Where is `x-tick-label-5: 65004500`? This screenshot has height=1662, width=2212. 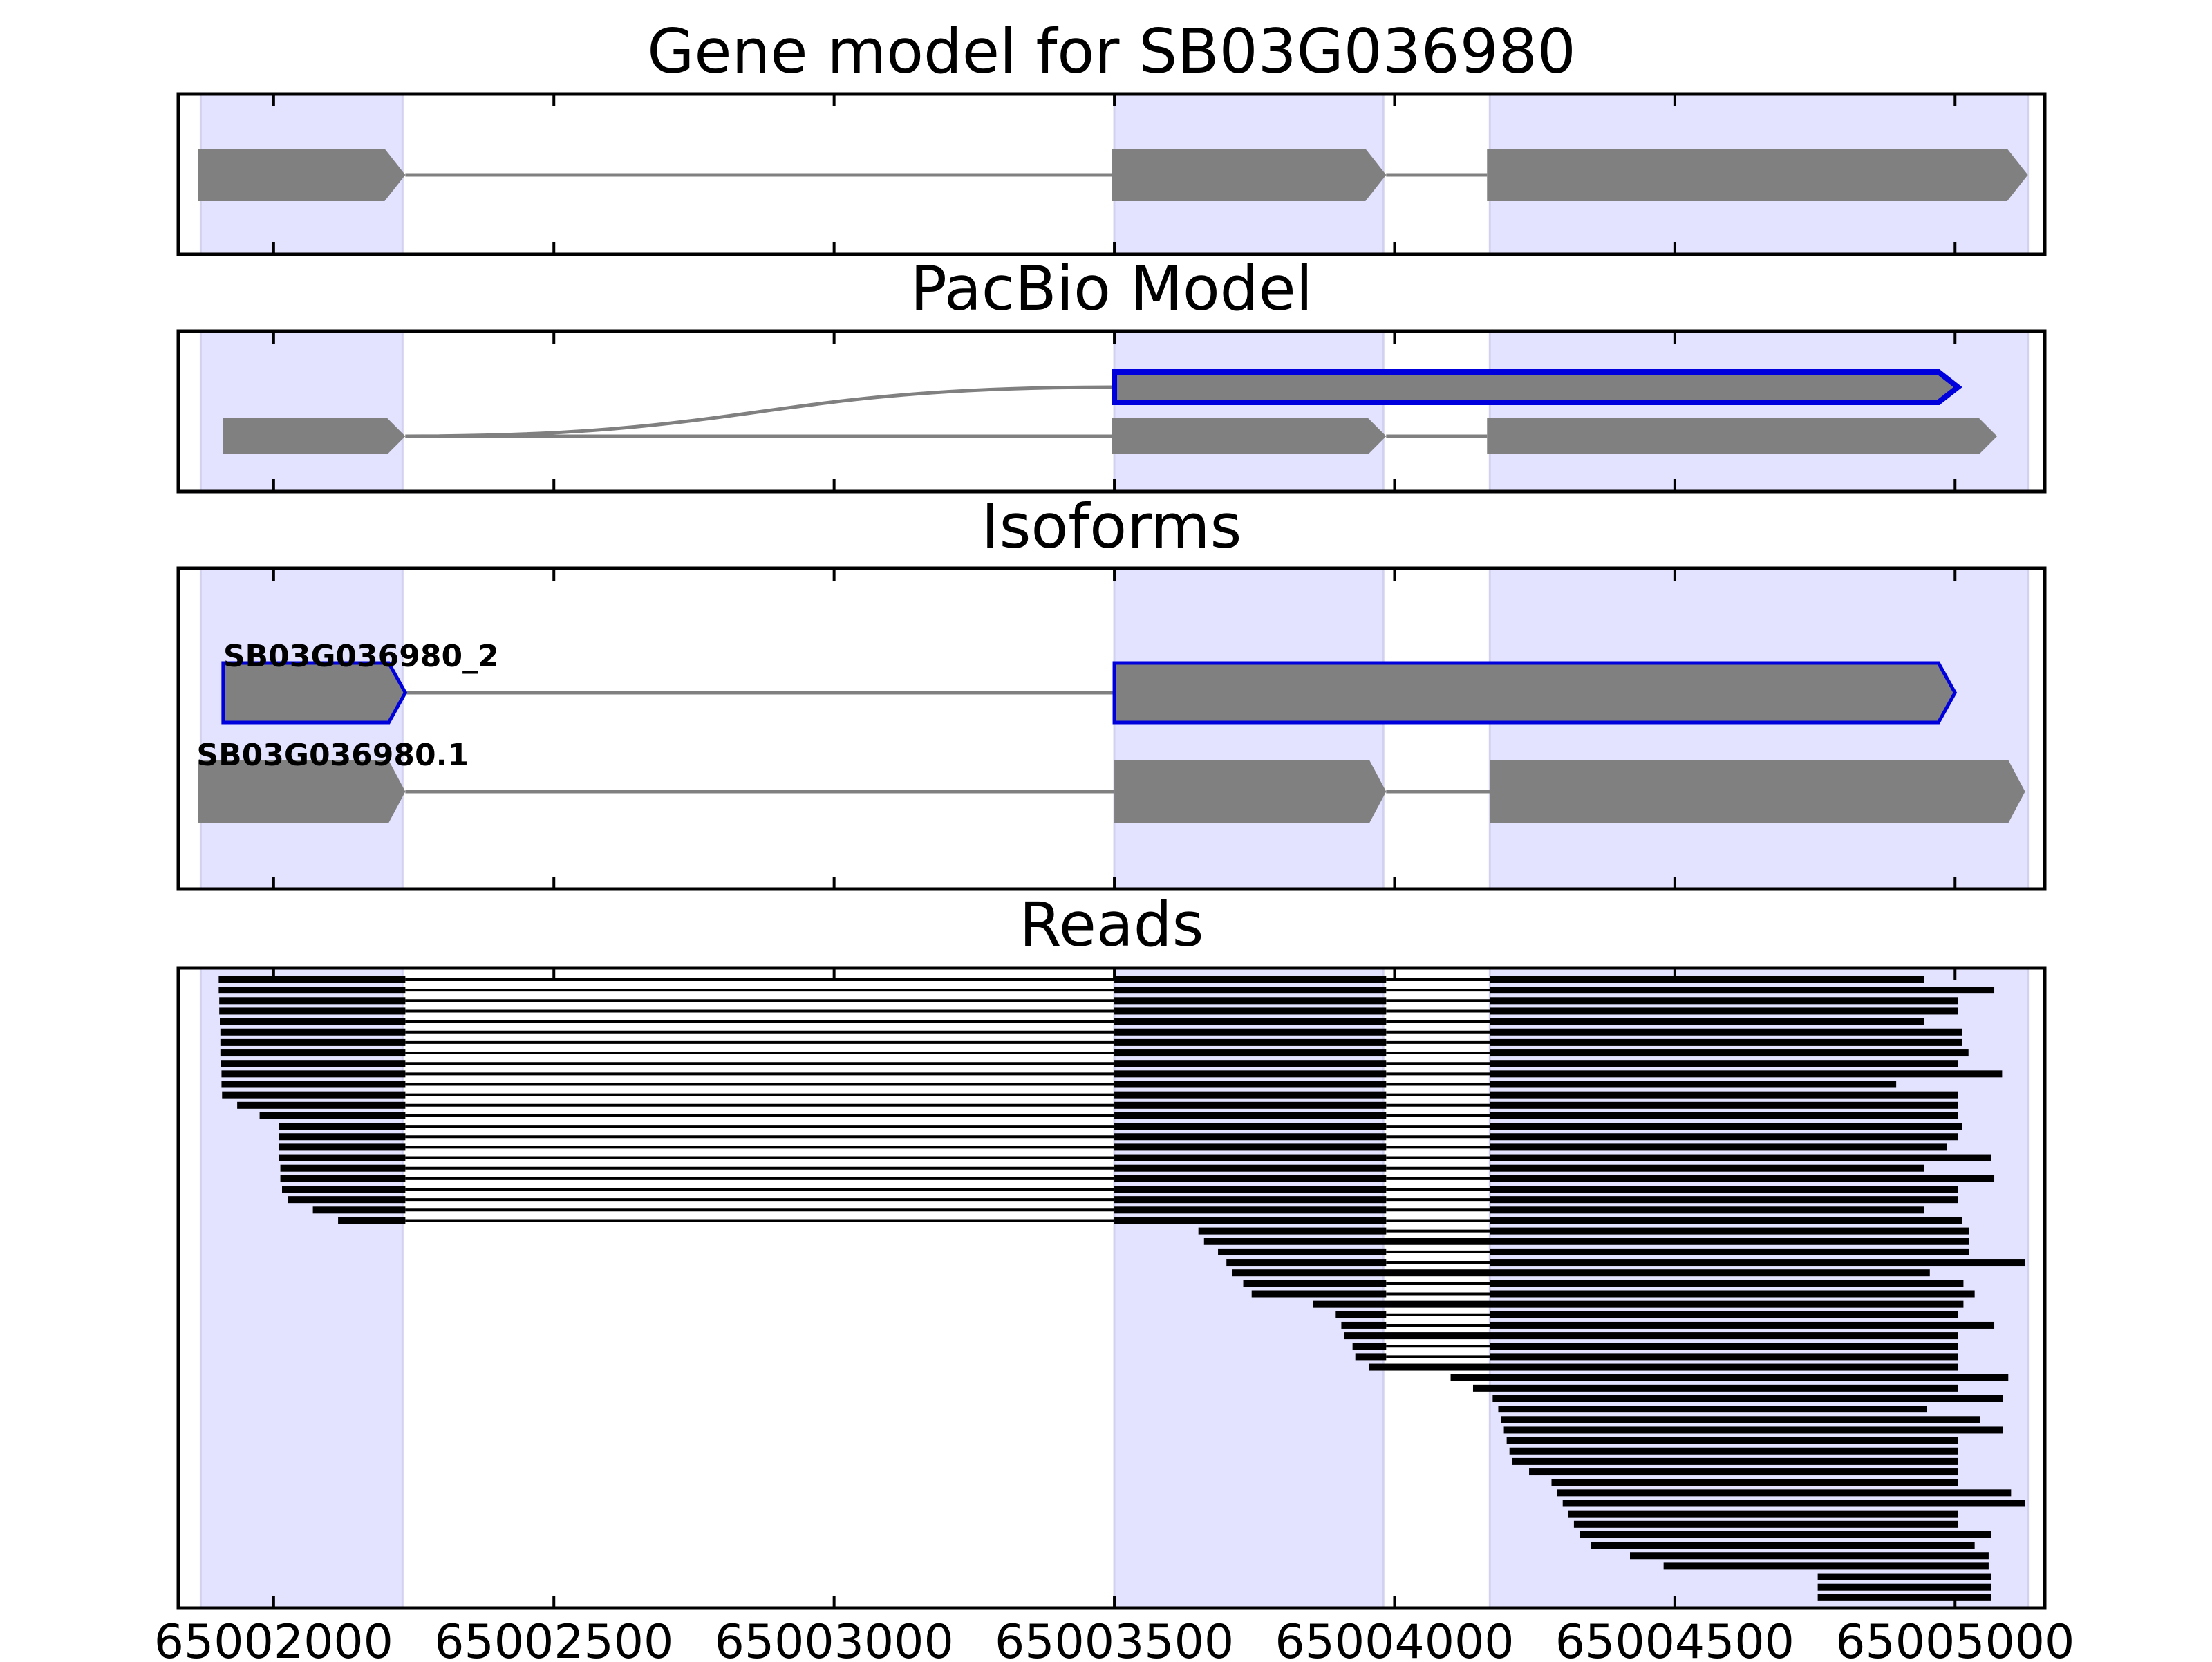 x-tick-label-5: 65004500 is located at coordinates (1675, 1637).